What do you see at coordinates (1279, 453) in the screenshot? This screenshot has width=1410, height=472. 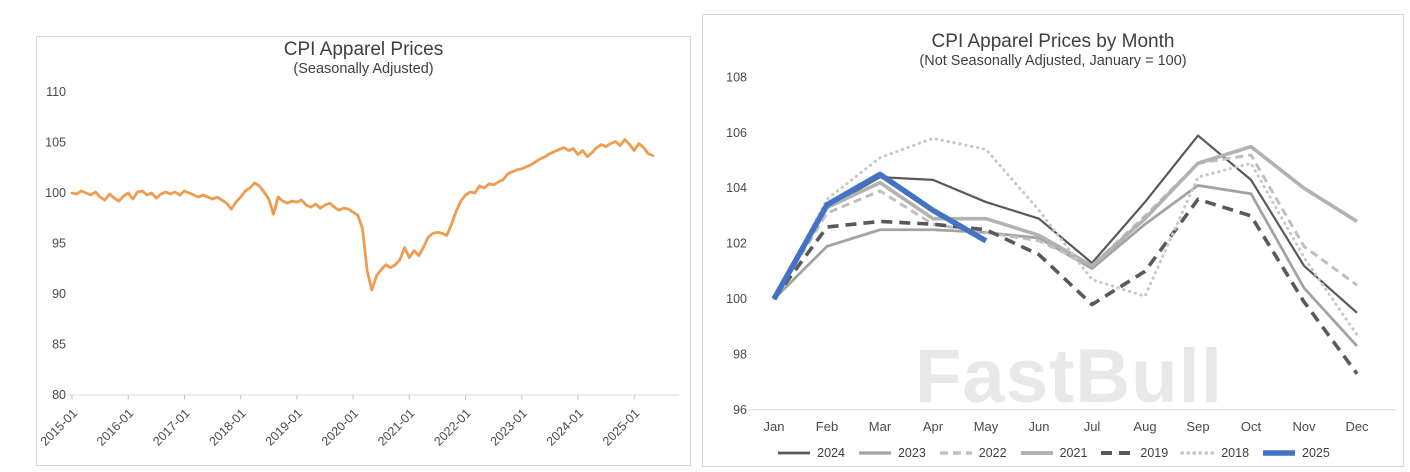 I see `legend-swatch-2025` at bounding box center [1279, 453].